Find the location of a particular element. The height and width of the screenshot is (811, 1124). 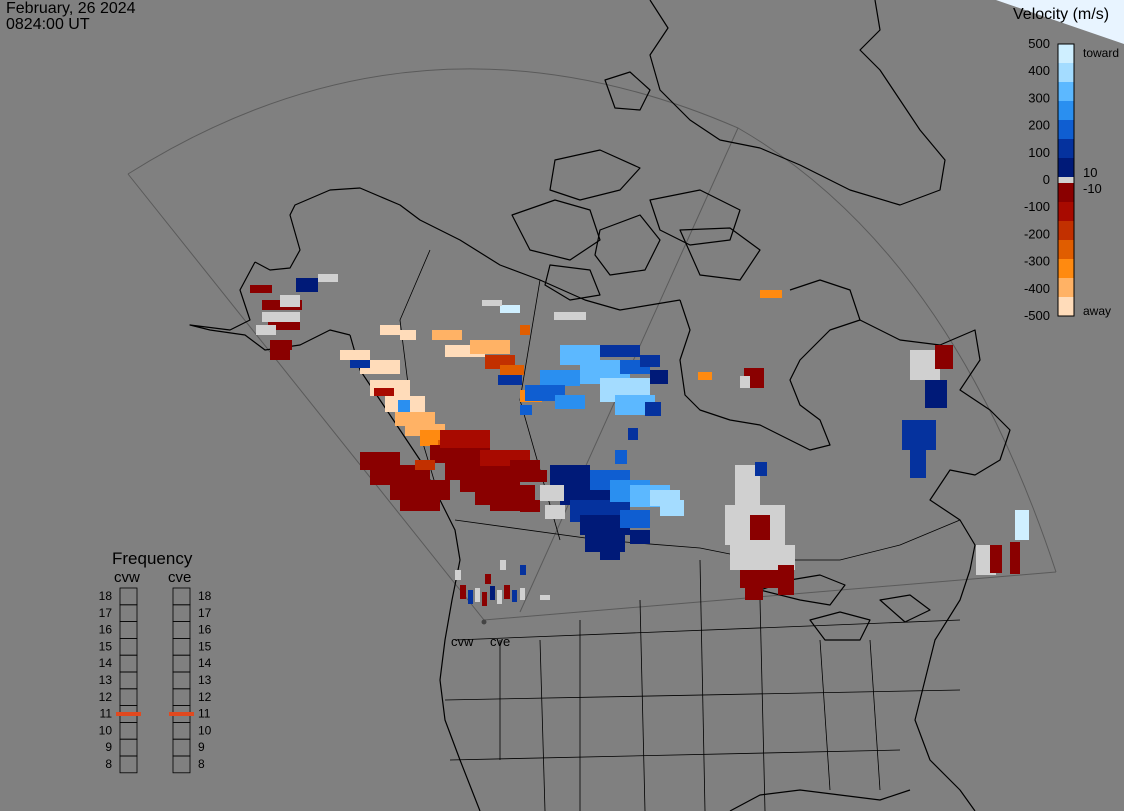

colorbar-tick-label: -300 is located at coordinates (1037, 261).